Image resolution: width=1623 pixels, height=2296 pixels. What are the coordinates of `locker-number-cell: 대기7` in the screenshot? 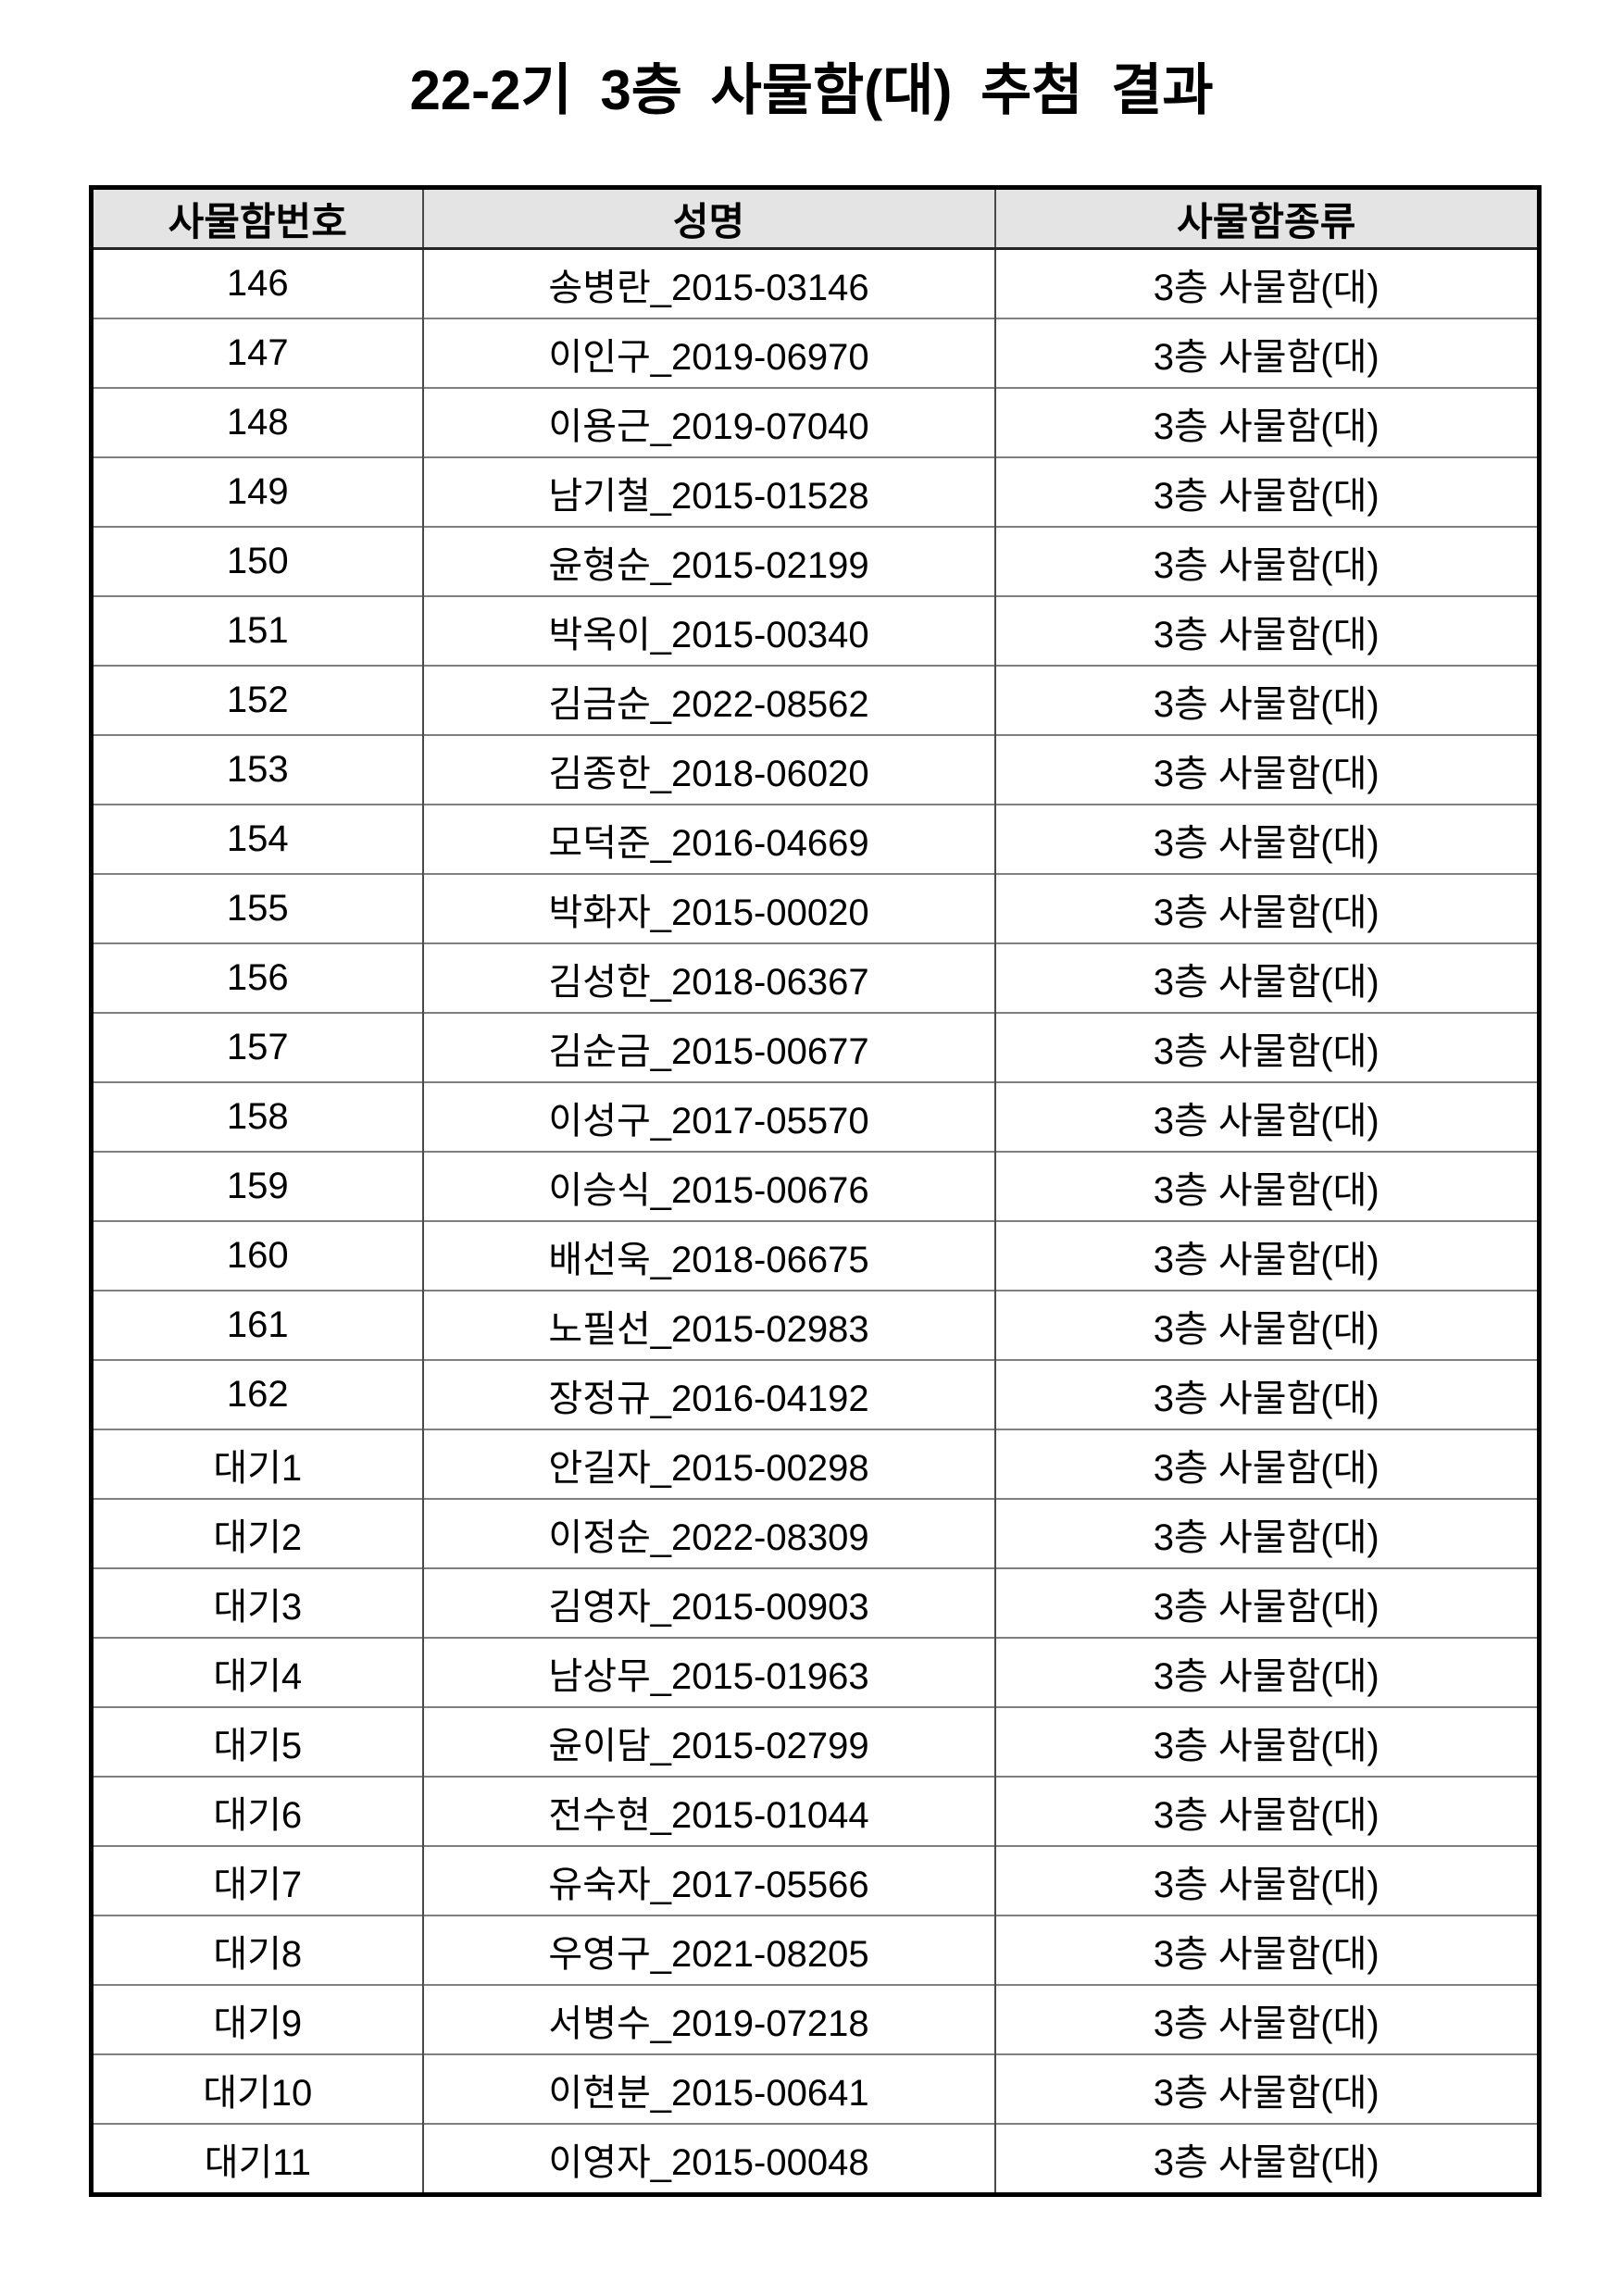 It's located at (257, 1880).